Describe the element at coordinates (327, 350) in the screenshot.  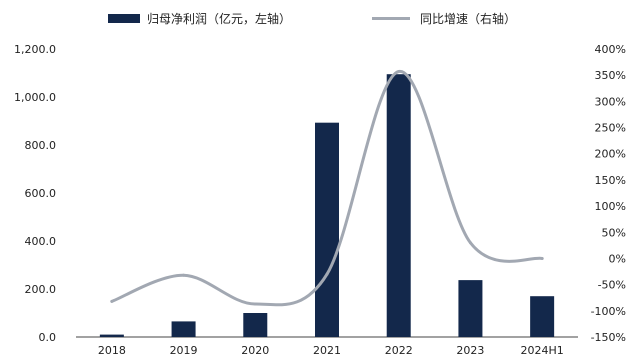
I see `x-tick-label: 2021` at that location.